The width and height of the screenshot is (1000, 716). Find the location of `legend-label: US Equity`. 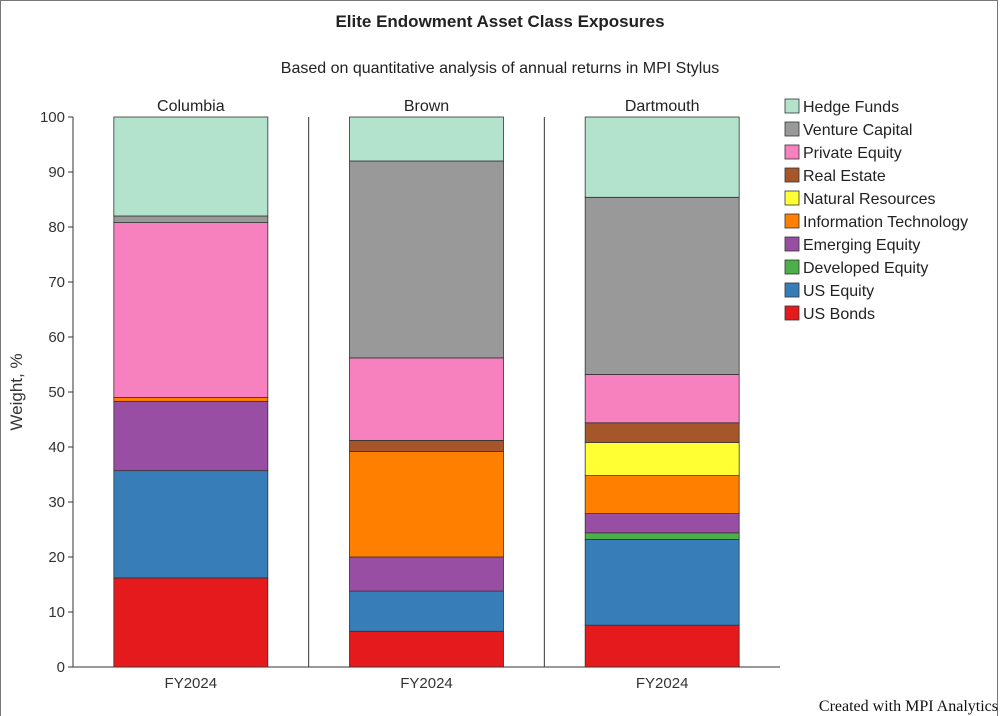

legend-label: US Equity is located at coordinates (838, 291).